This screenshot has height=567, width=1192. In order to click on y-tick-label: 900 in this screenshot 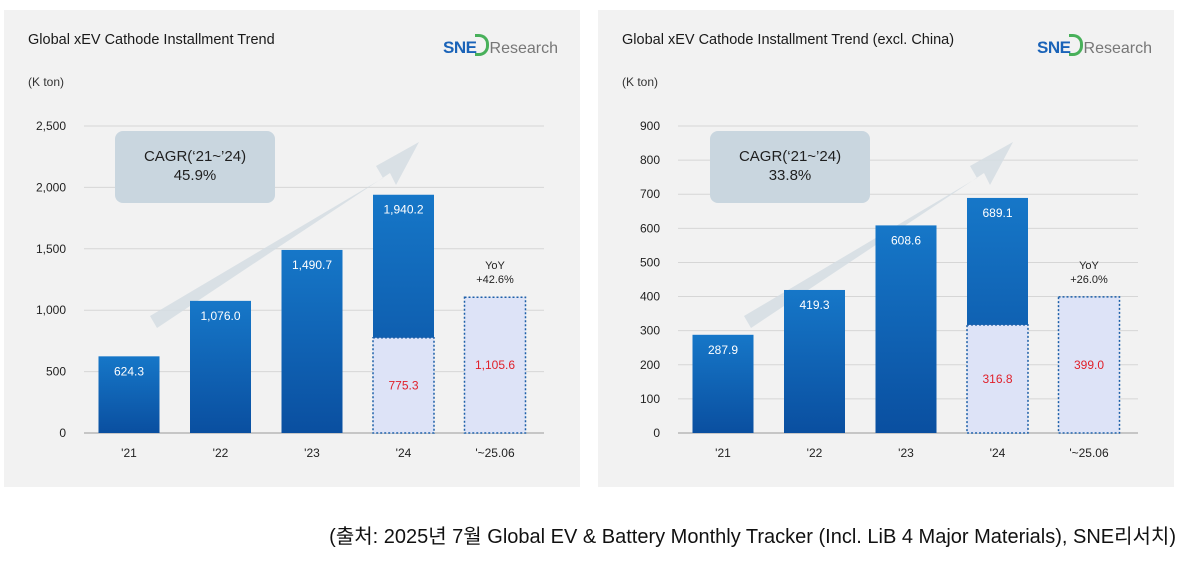, I will do `click(650, 126)`.